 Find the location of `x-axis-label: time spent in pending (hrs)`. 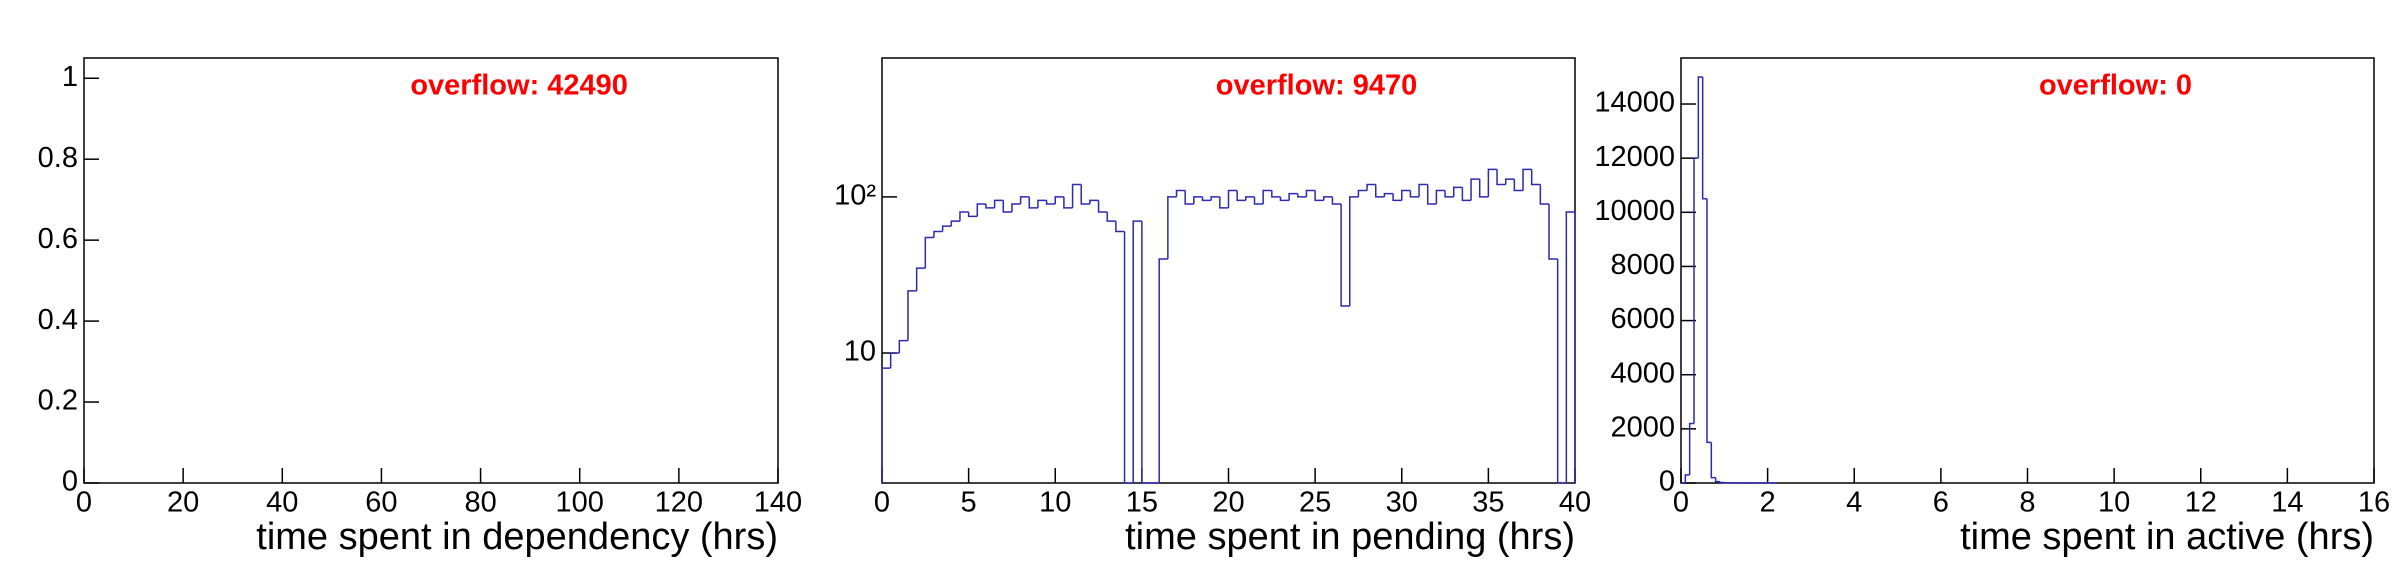

x-axis-label: time spent in pending (hrs) is located at coordinates (1350, 537).